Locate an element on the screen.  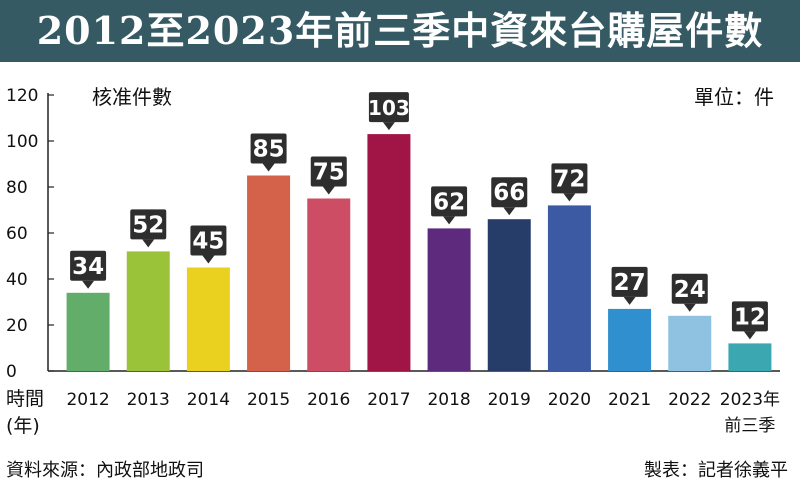
x-tick-label: 2022 is located at coordinates (689, 400).